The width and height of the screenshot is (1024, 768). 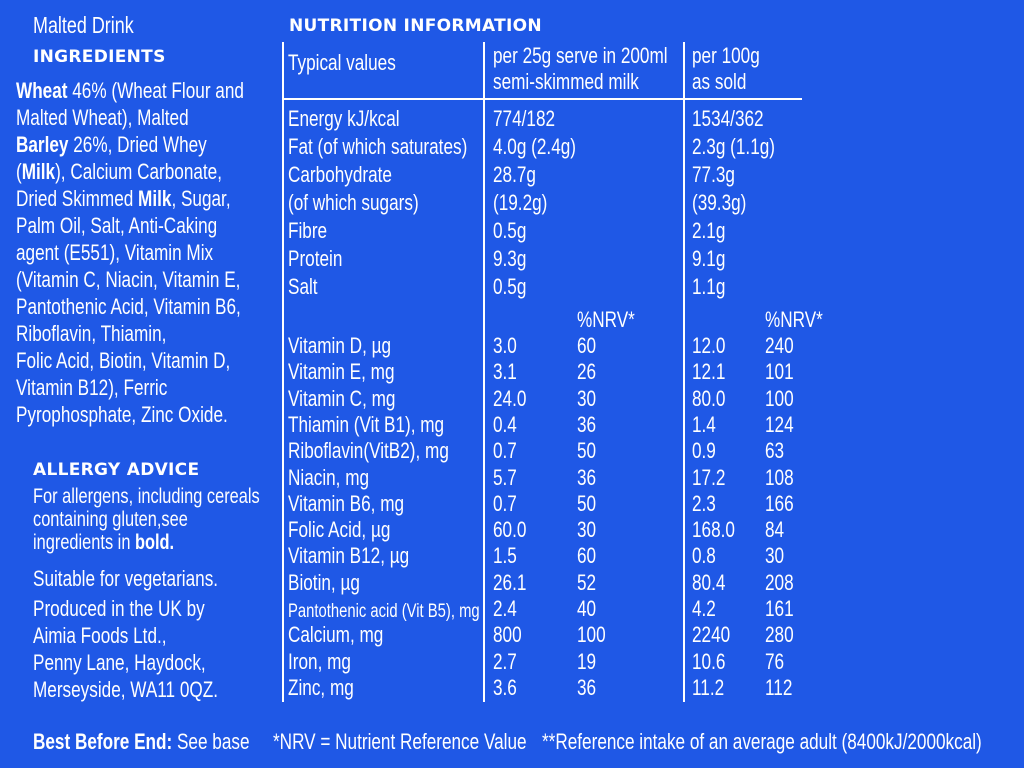 What do you see at coordinates (704, 608) in the screenshot?
I see `vitamin-100g-value: 4.2` at bounding box center [704, 608].